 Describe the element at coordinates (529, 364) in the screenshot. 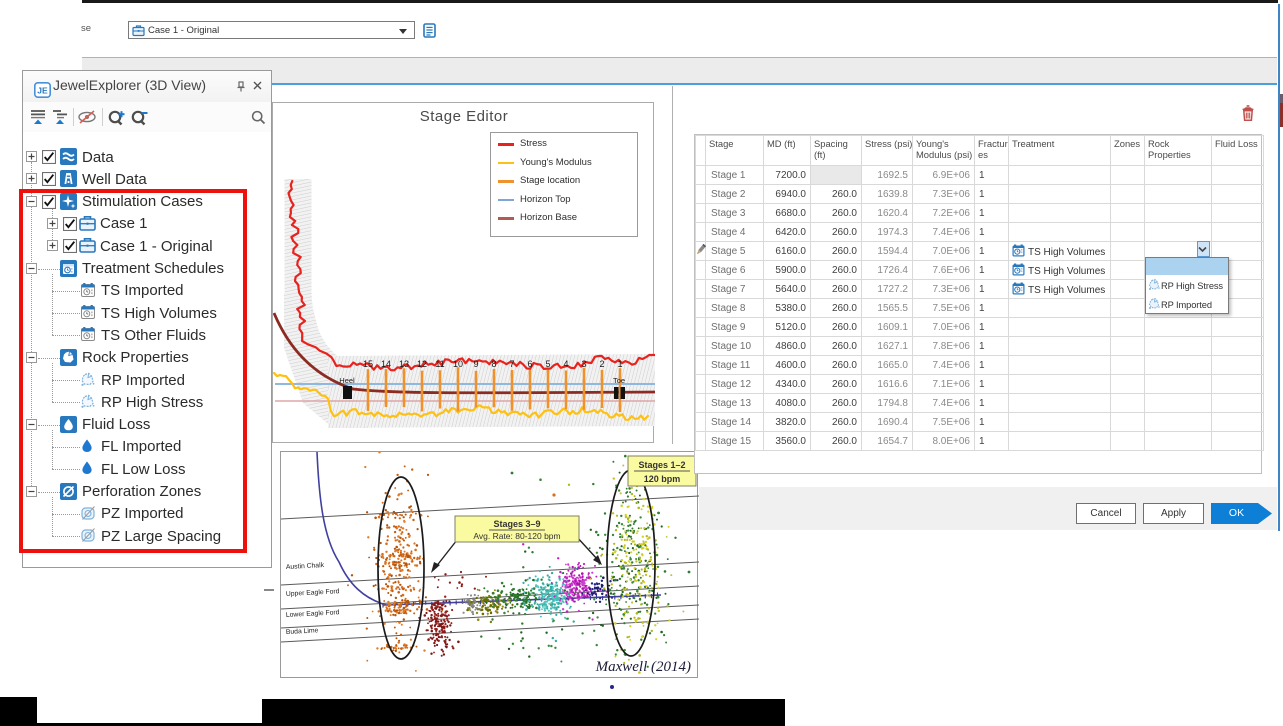

I see `svg-text: 6` at that location.